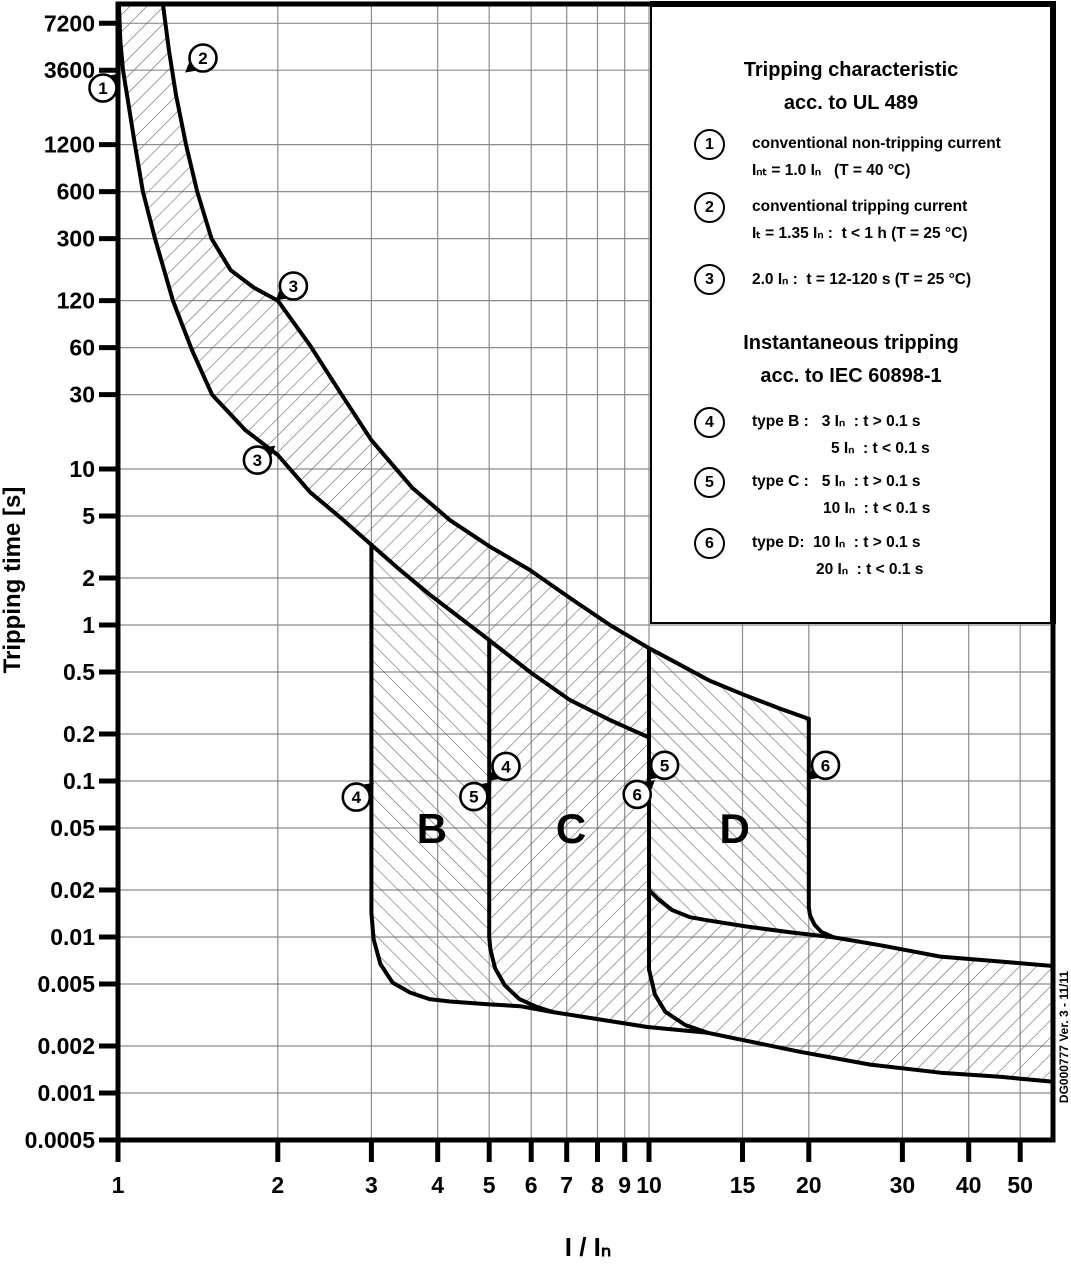 This screenshot has width=1071, height=1280. I want to click on legend-marker-4: 4, so click(709, 422).